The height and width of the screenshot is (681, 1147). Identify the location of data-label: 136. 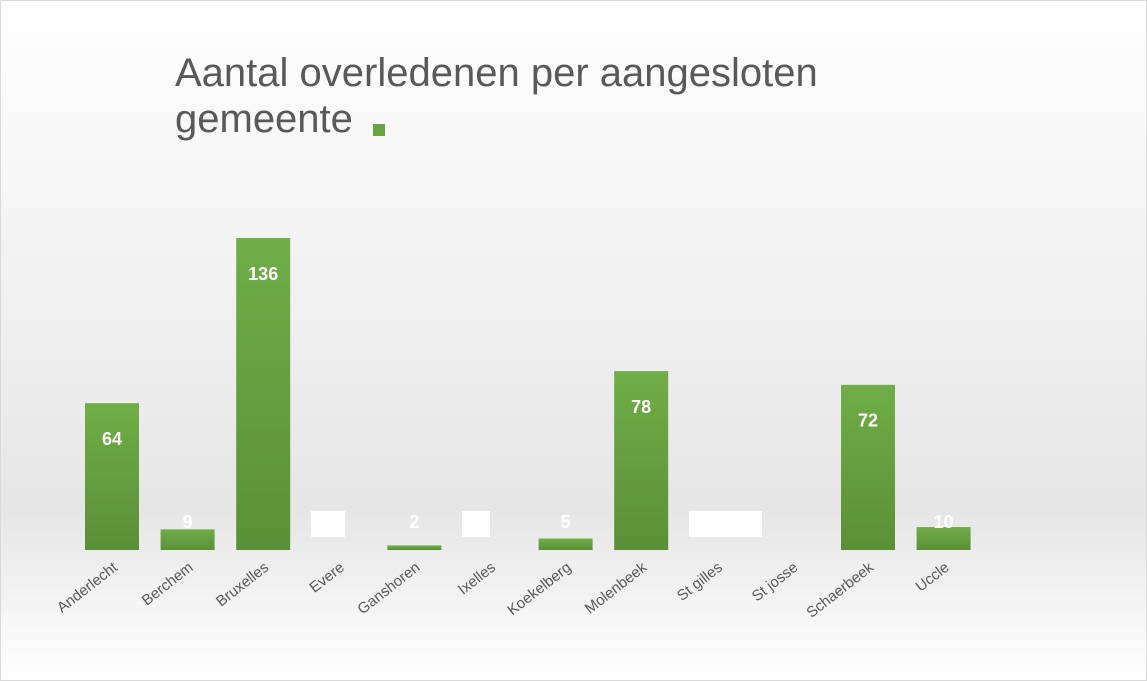
(263, 274).